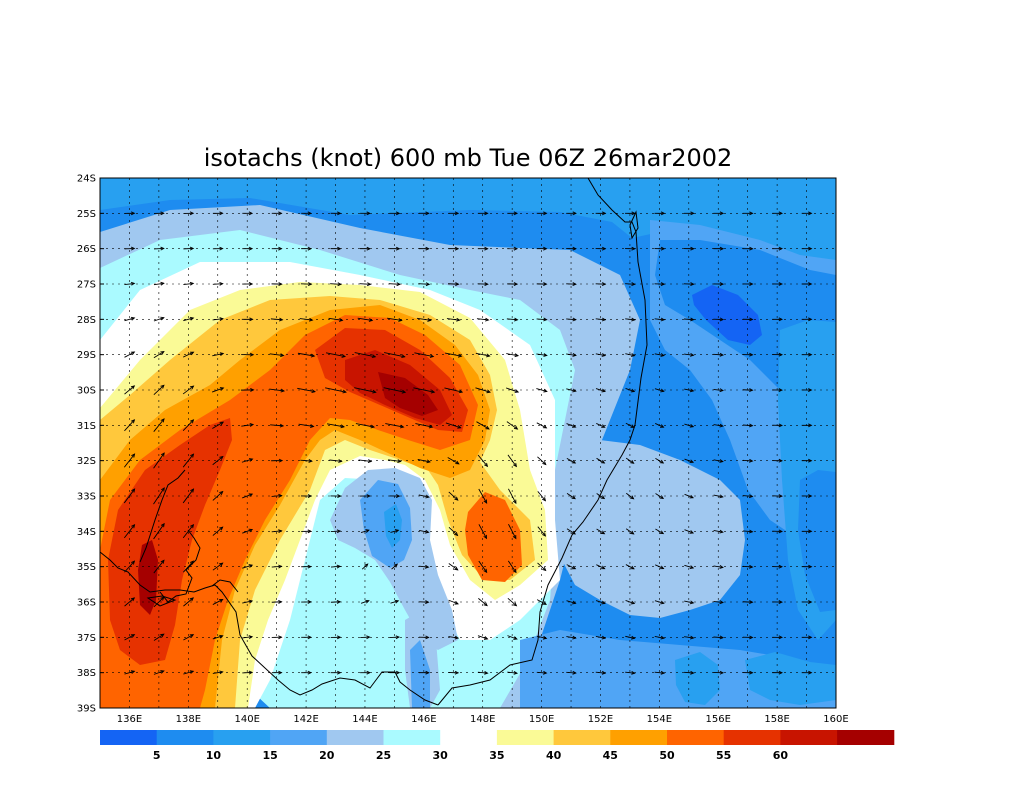  I want to click on lon-label: 160E, so click(835, 719).